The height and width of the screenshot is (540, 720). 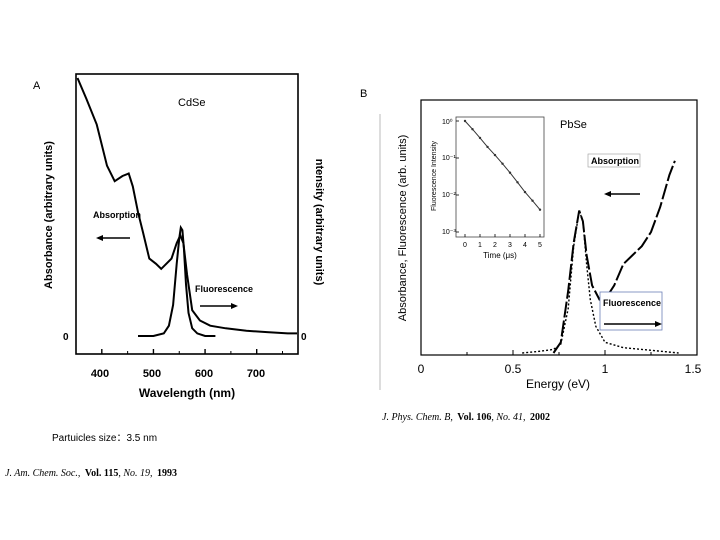 What do you see at coordinates (465, 245) in the screenshot?
I see `panel-b-inset-xtick-0: 0` at bounding box center [465, 245].